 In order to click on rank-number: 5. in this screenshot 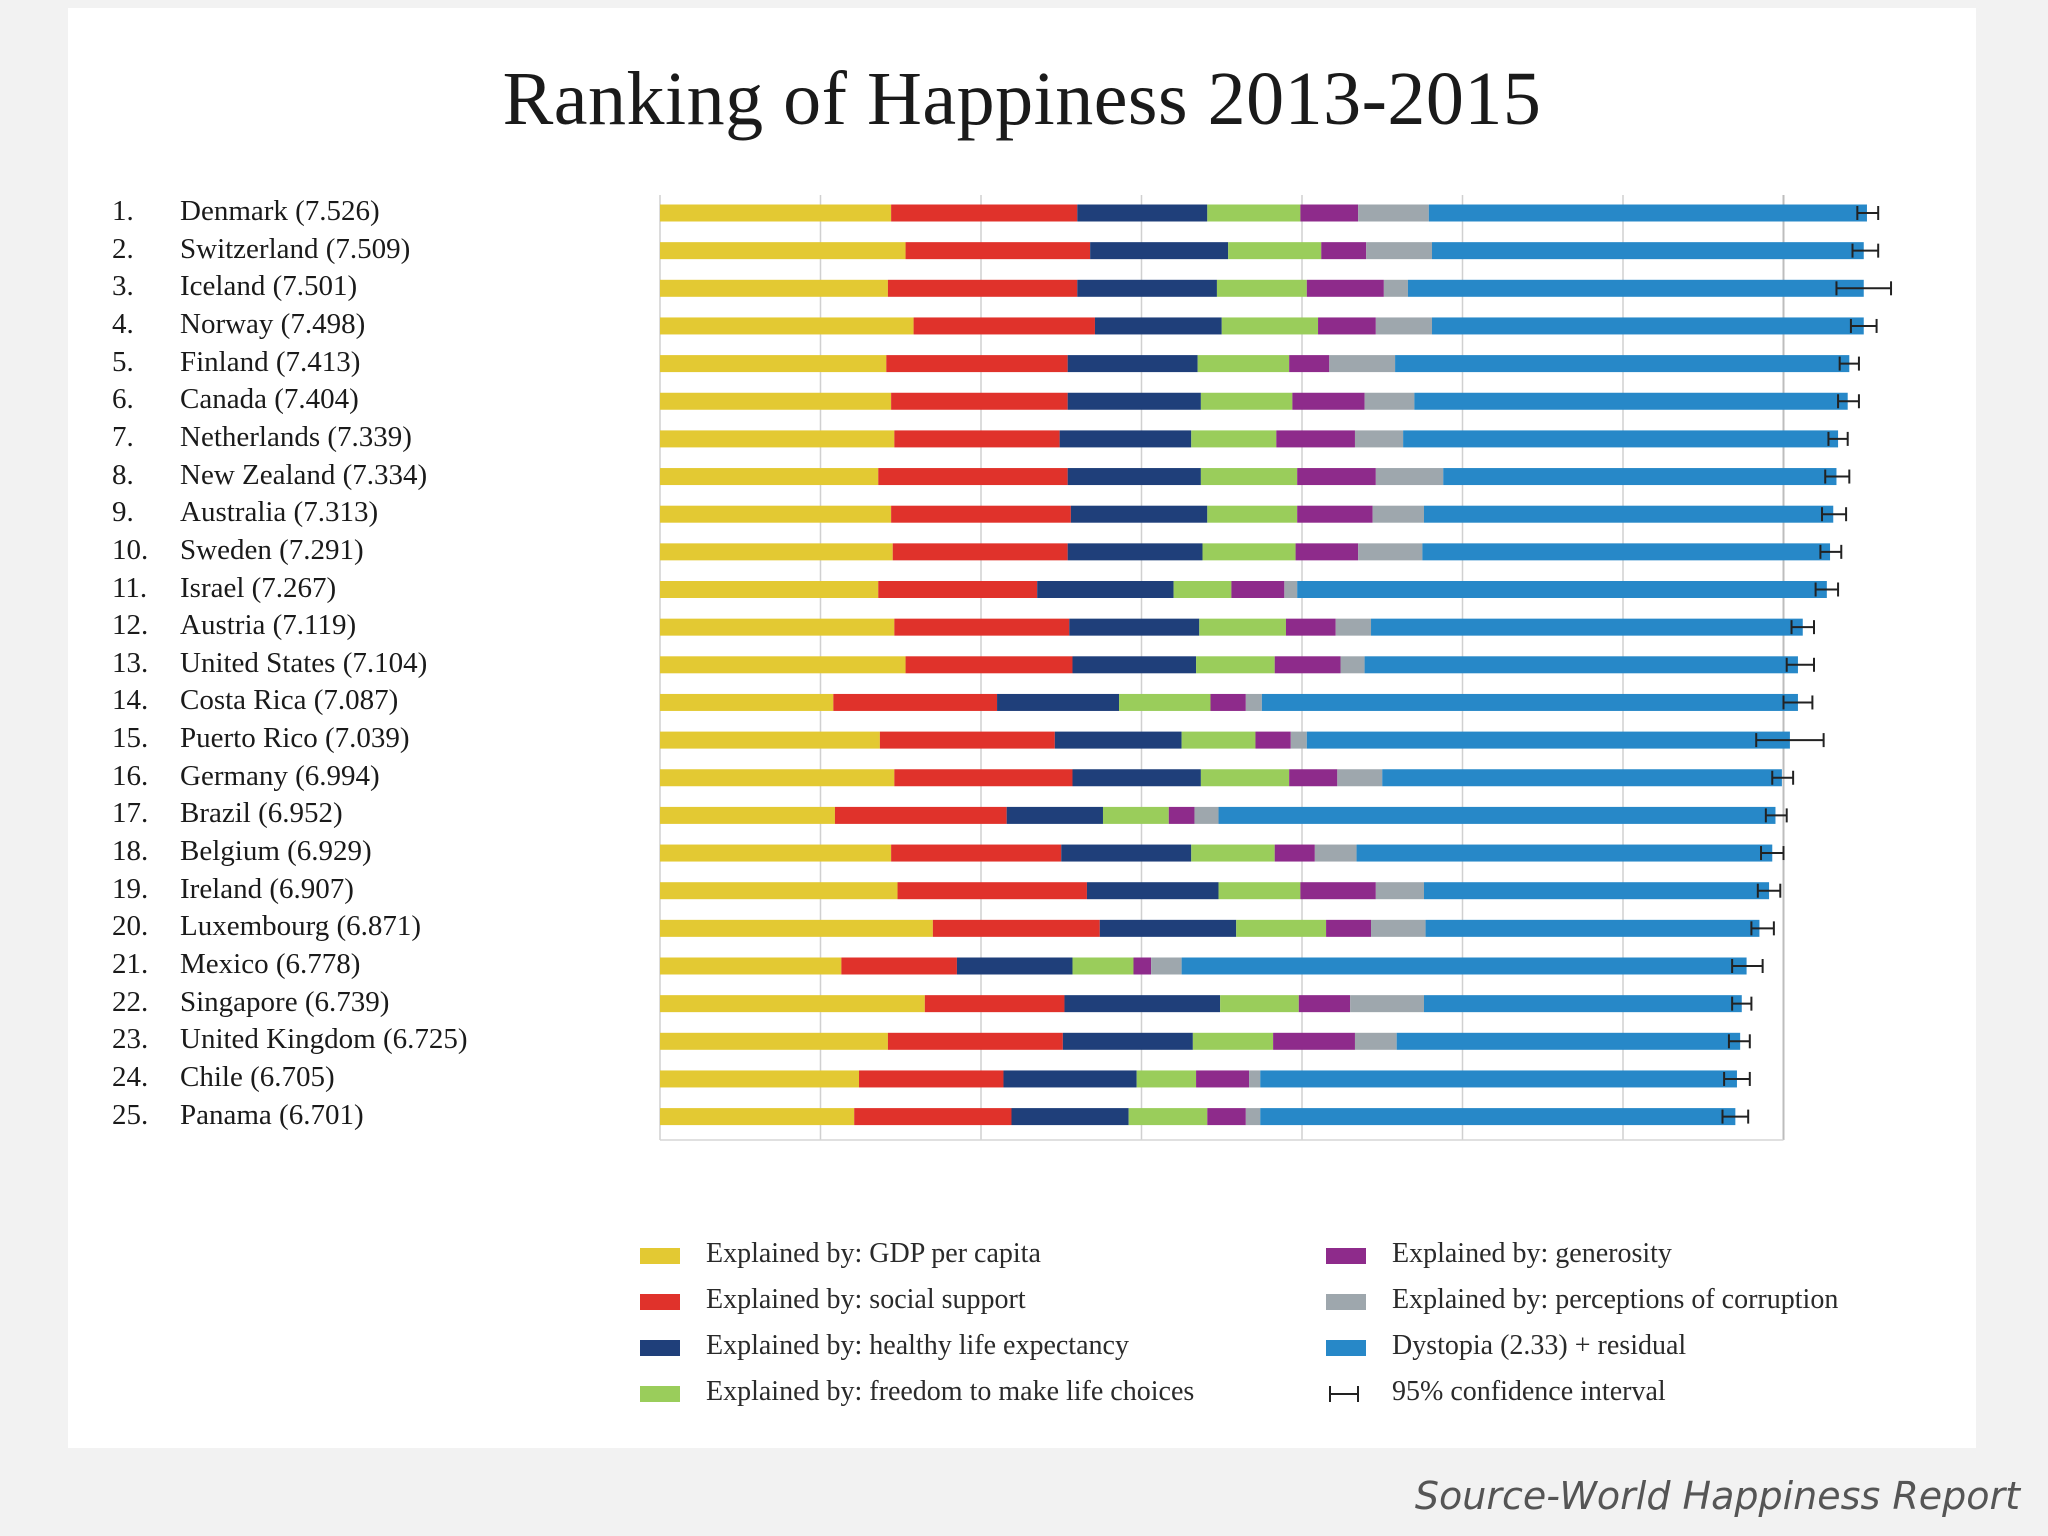, I will do `click(123, 361)`.